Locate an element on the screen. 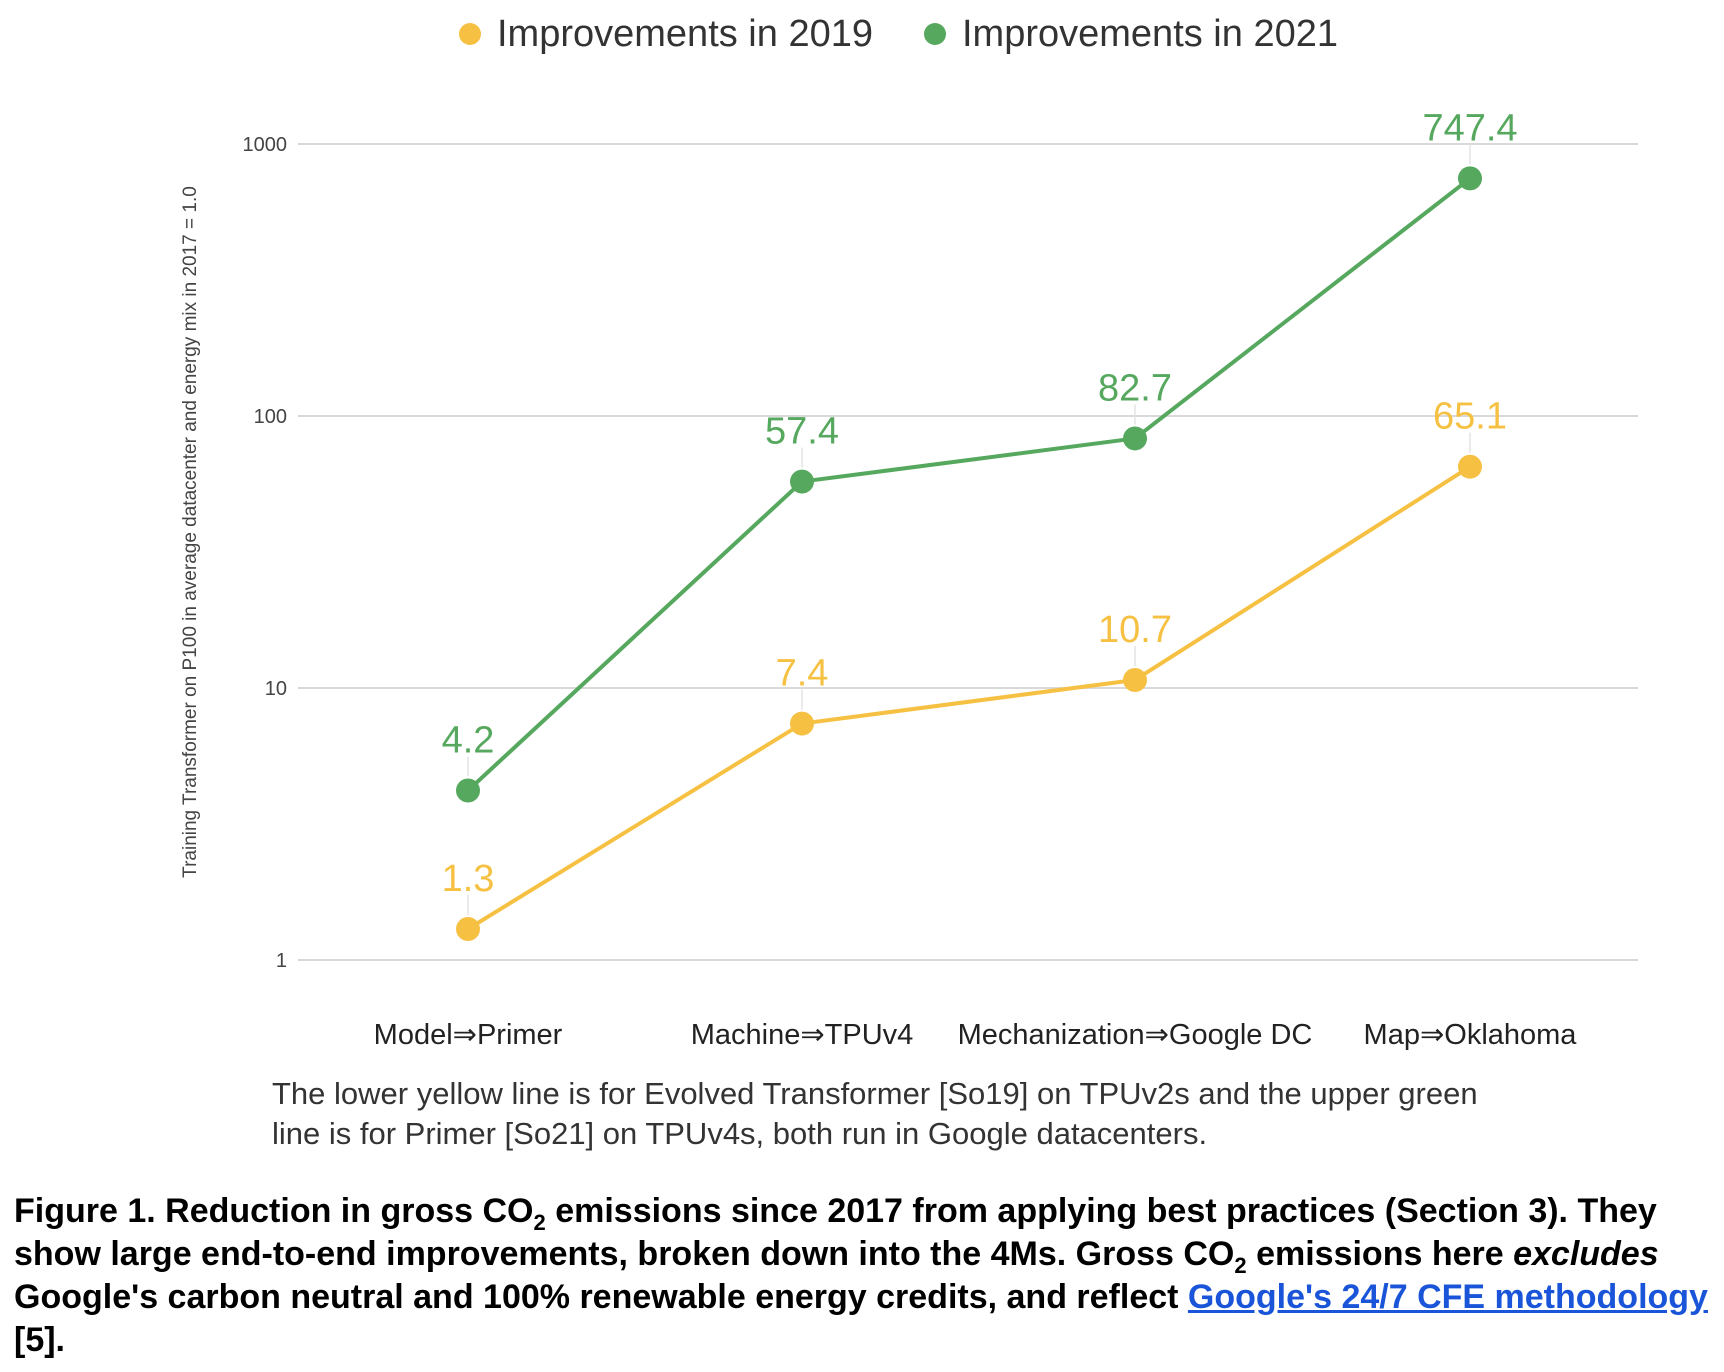 The height and width of the screenshot is (1372, 1724). data-label: 747.4 is located at coordinates (1469, 128).